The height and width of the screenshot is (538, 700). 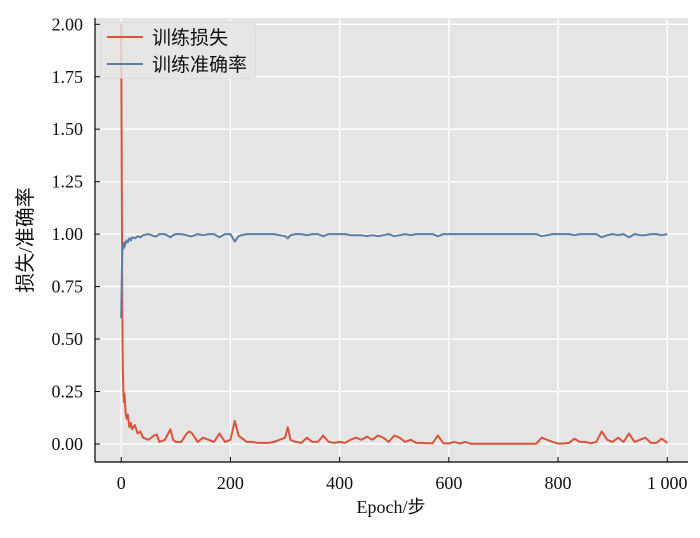 I want to click on y-tick-label: 1.50, so click(x=68, y=129).